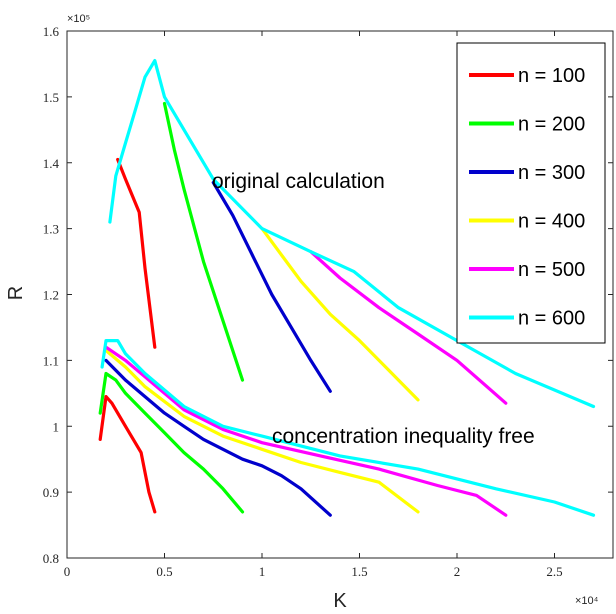 The height and width of the screenshot is (614, 616). What do you see at coordinates (340, 601) in the screenshot?
I see `x-axis-label: K` at bounding box center [340, 601].